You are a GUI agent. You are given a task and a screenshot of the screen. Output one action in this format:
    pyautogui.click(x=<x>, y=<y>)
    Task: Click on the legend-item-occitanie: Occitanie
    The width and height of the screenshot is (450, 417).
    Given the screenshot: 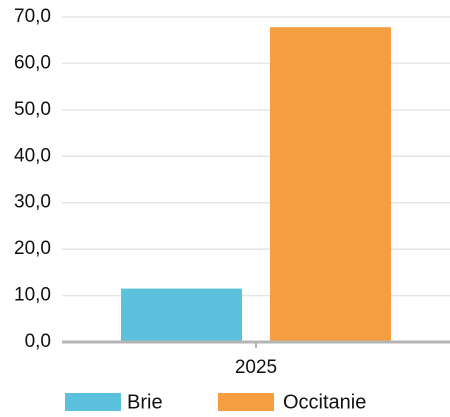 What is the action you would take?
    pyautogui.click(x=292, y=402)
    